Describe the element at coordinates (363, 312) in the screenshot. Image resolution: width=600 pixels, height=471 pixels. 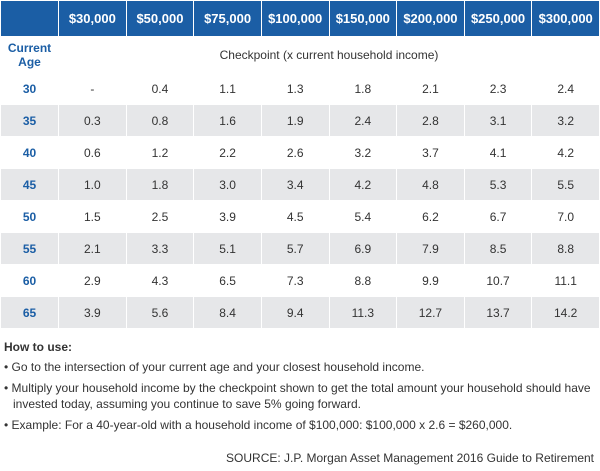
I see `checkpoint-cell: 11.3` at that location.